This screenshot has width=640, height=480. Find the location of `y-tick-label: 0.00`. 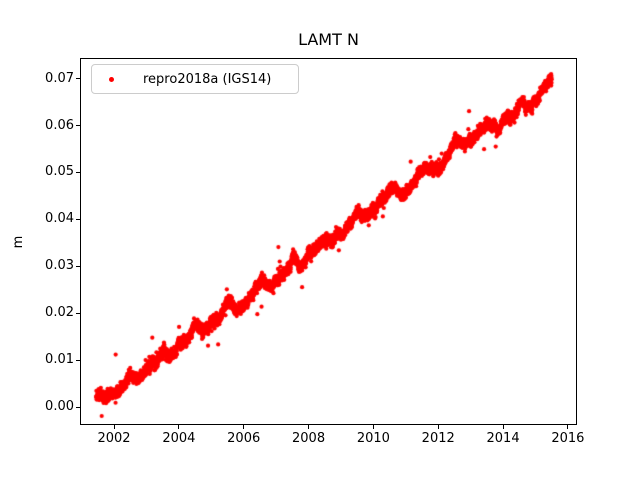

y-tick-label: 0.00 is located at coordinates (59, 407).